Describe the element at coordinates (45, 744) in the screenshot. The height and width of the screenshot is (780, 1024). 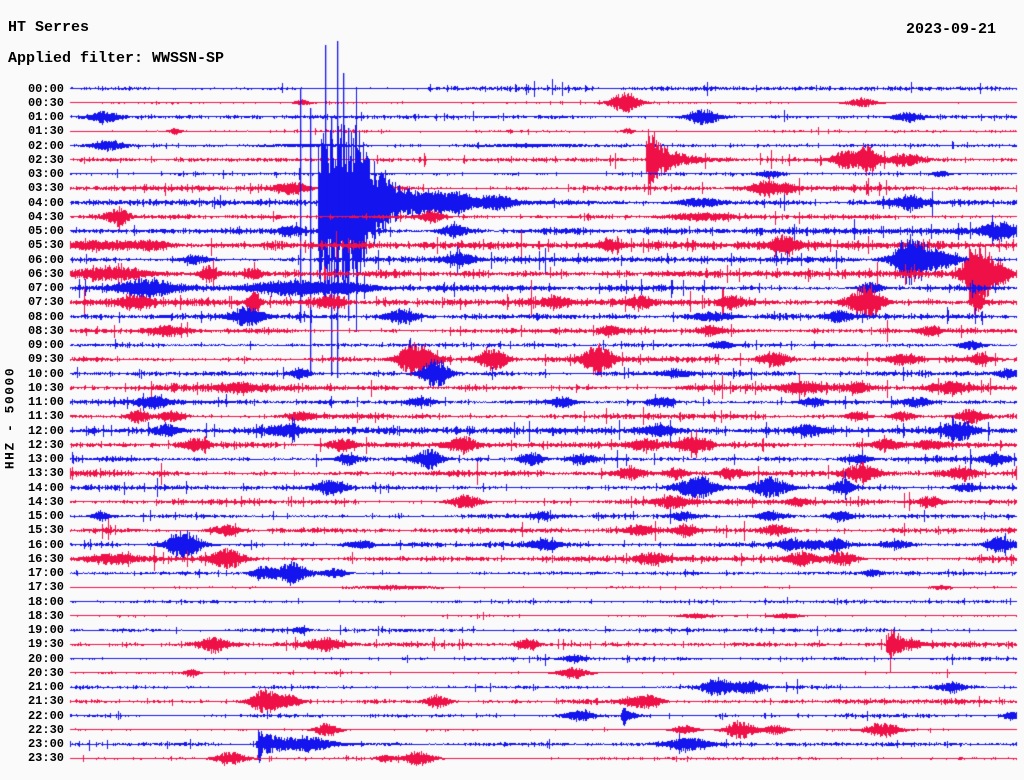
I see `time-label: 23:00` at that location.